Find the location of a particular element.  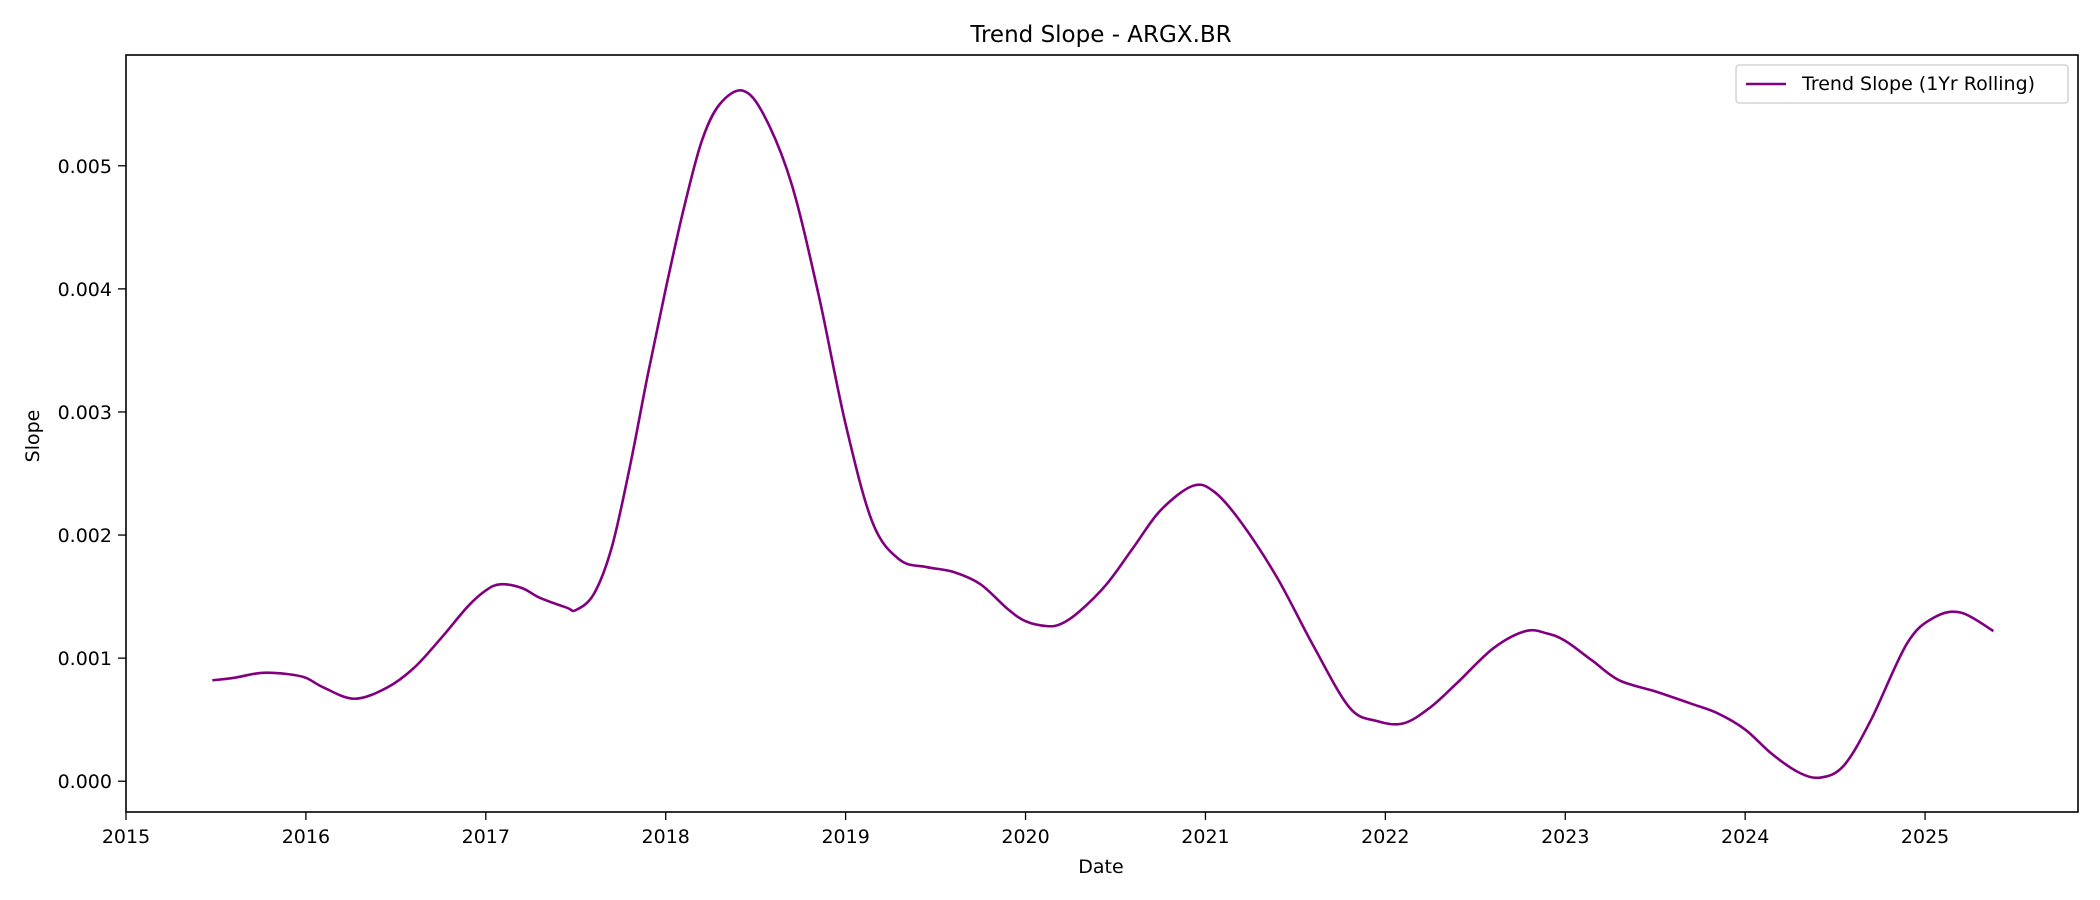

y-tick-label: 0.005 is located at coordinates (85, 167).